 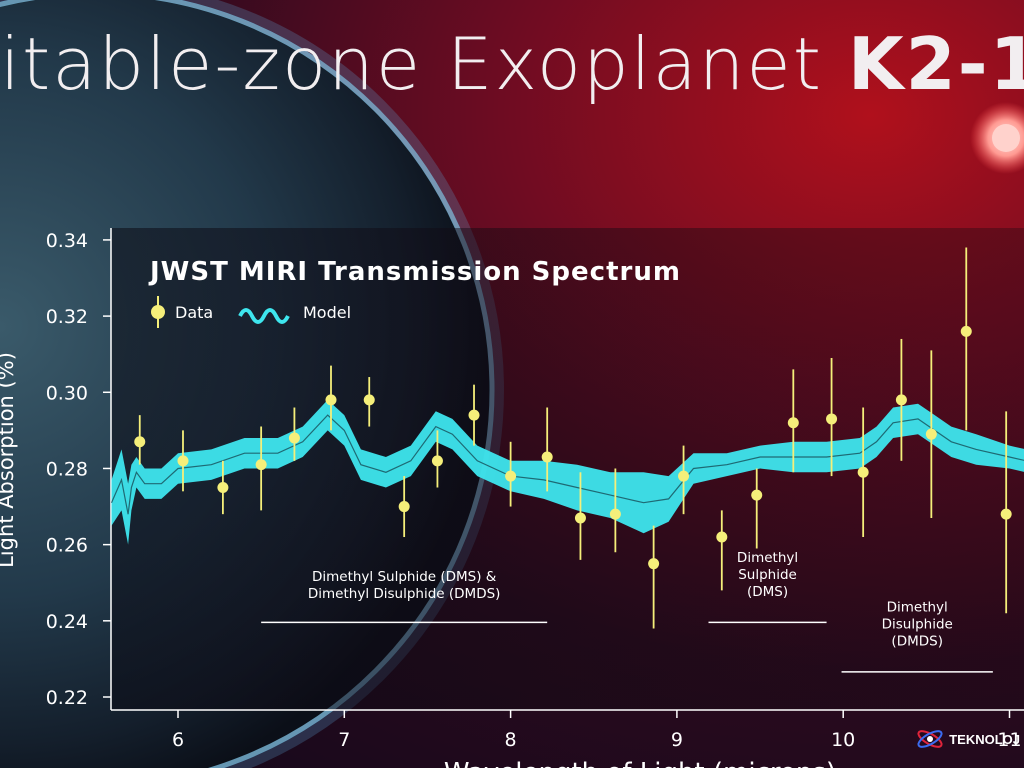 What do you see at coordinates (327, 312) in the screenshot?
I see `legend-label-model: Model` at bounding box center [327, 312].